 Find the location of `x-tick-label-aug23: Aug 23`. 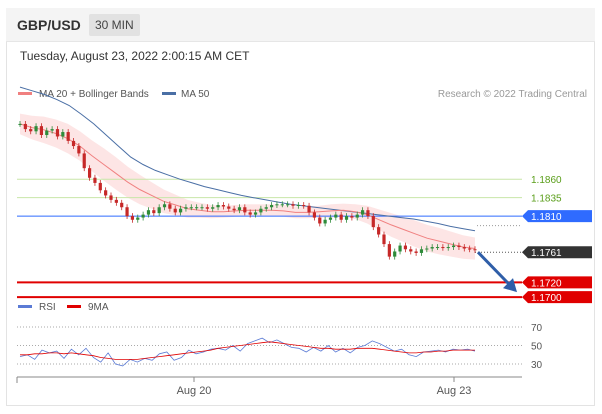

x-tick-label-aug23: Aug 23 is located at coordinates (454, 391).